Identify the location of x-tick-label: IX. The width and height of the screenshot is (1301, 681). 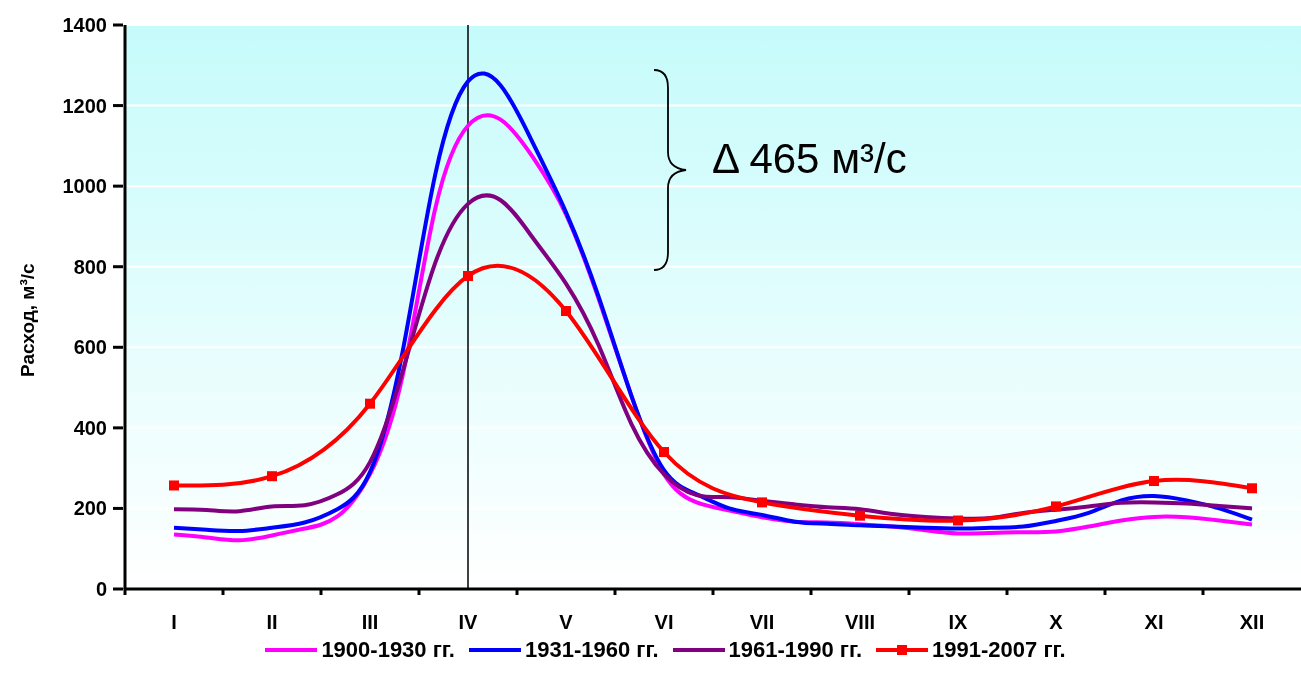
(958, 622).